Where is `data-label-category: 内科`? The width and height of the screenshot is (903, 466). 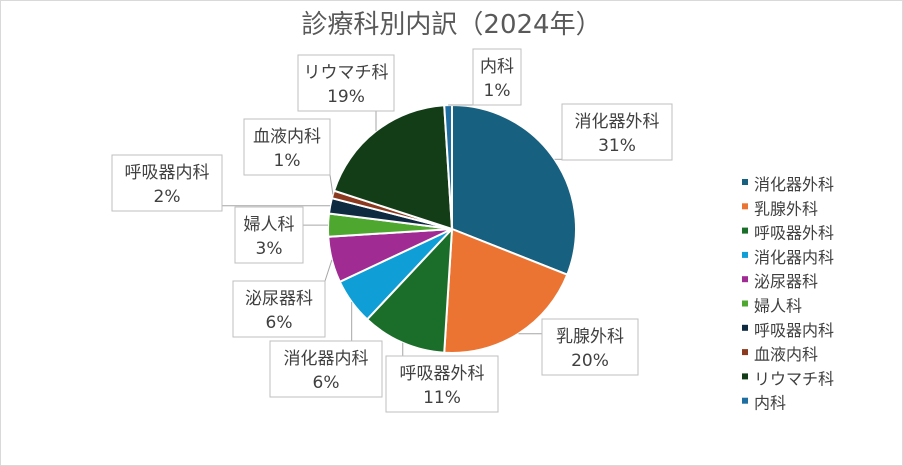
data-label-category: 内科 is located at coordinates (497, 67).